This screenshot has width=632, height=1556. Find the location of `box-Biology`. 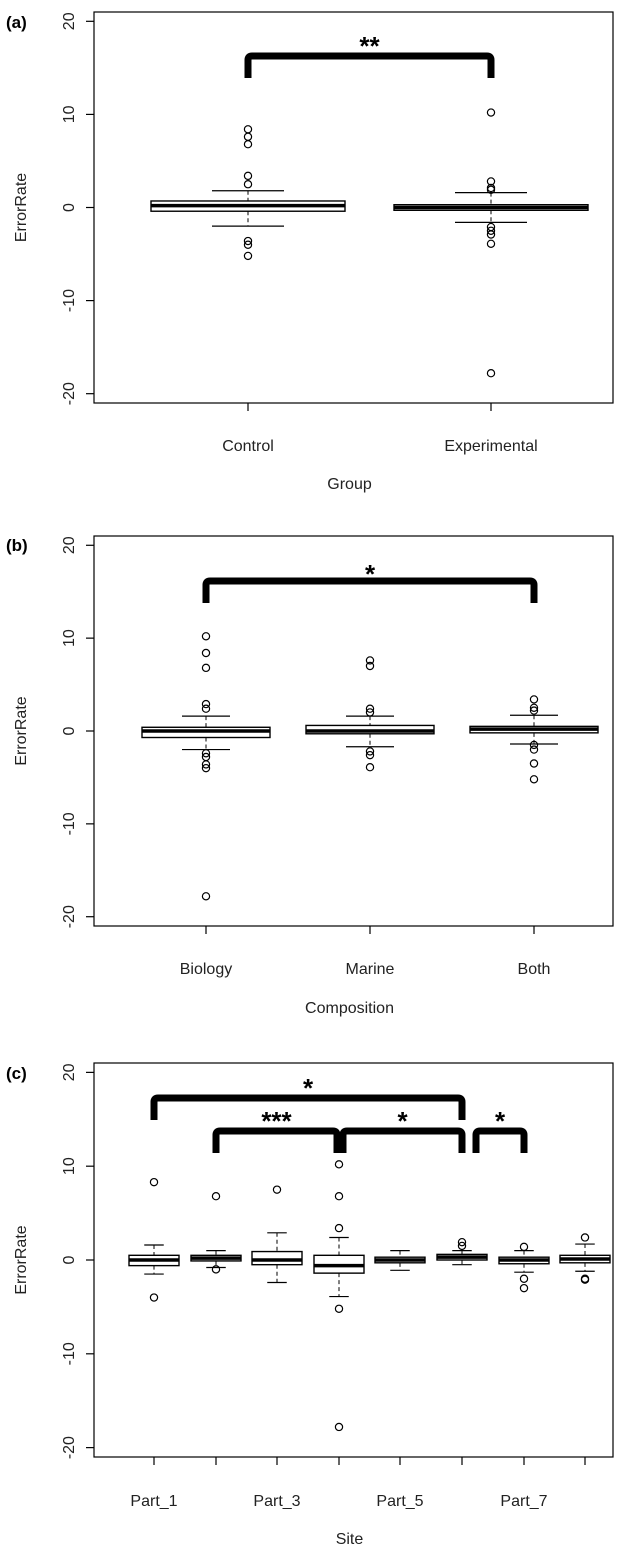

box-Biology is located at coordinates (206, 766).